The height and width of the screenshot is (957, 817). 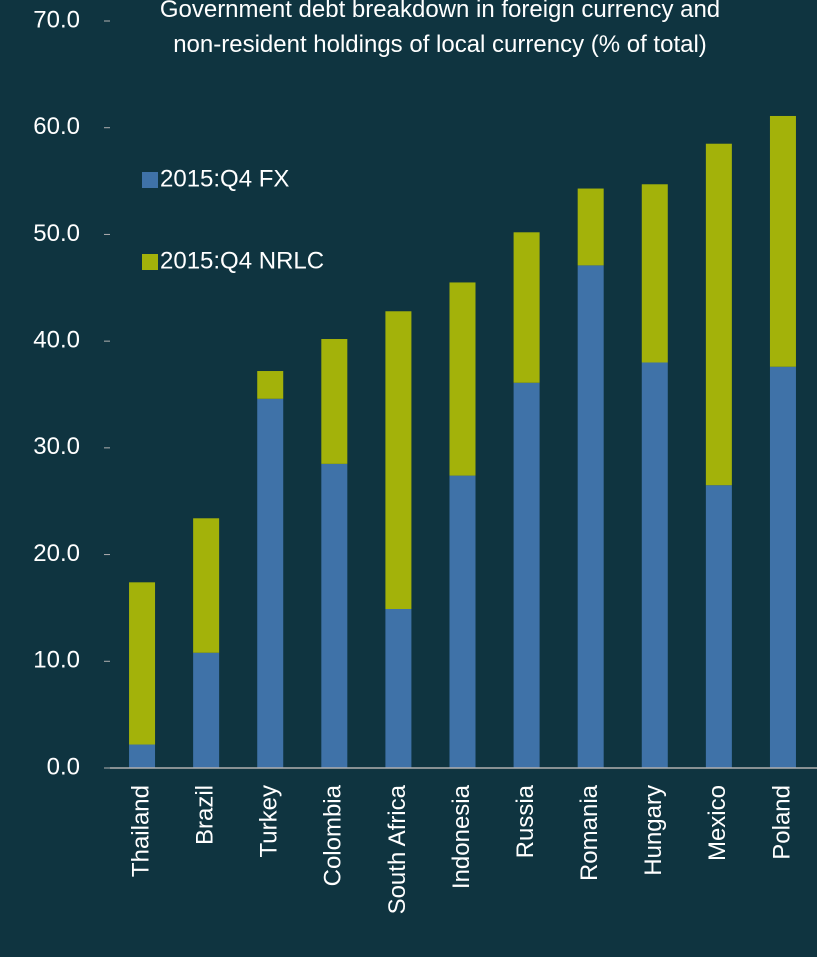 I want to click on y-tick-label: 70.0, so click(x=56, y=19).